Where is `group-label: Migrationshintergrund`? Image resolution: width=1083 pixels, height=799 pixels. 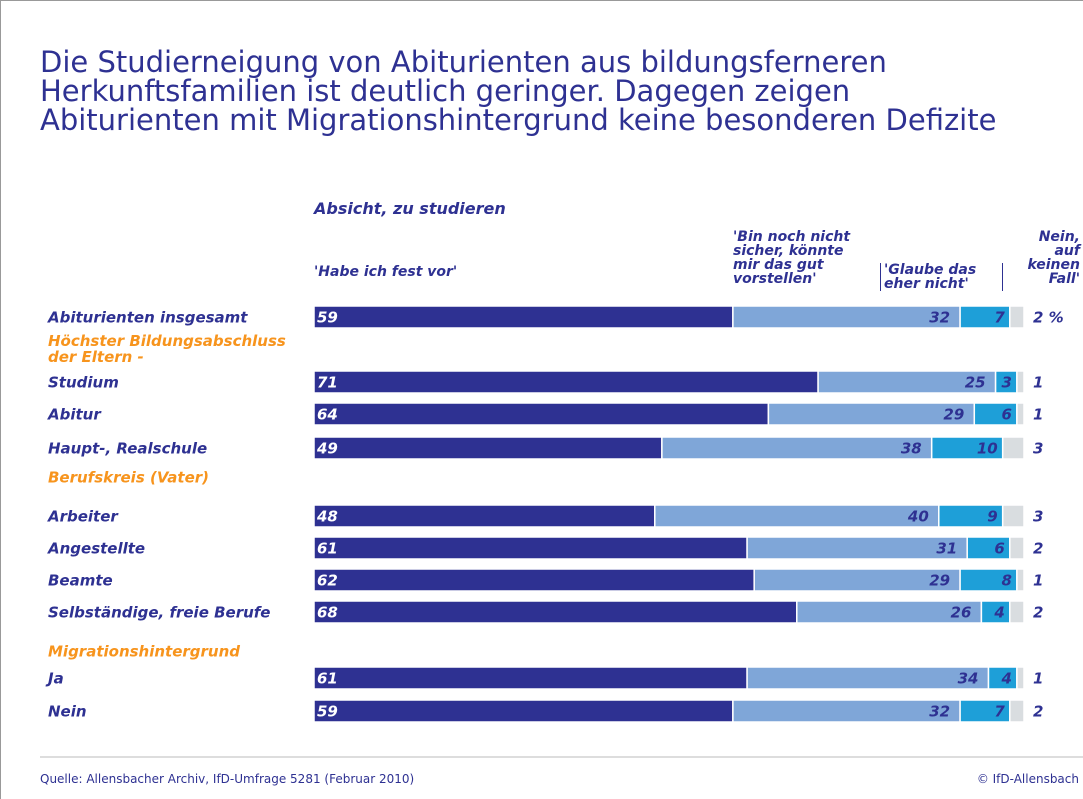 group-label: Migrationshintergrund is located at coordinates (144, 652).